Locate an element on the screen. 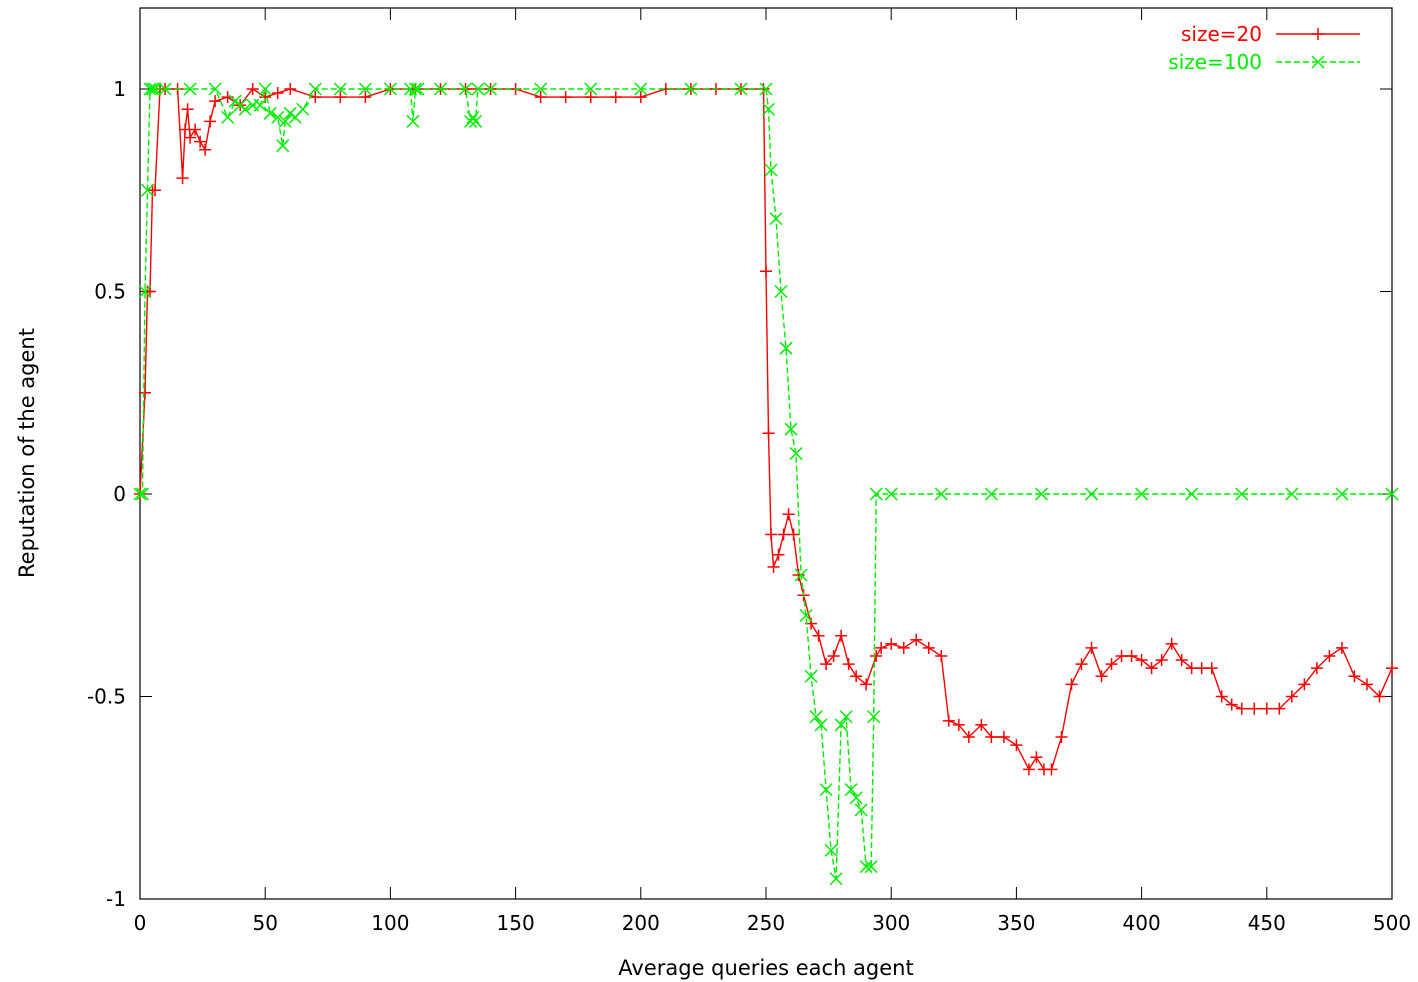 The image size is (1418, 982). y-tick-label: -1 is located at coordinates (116, 899).